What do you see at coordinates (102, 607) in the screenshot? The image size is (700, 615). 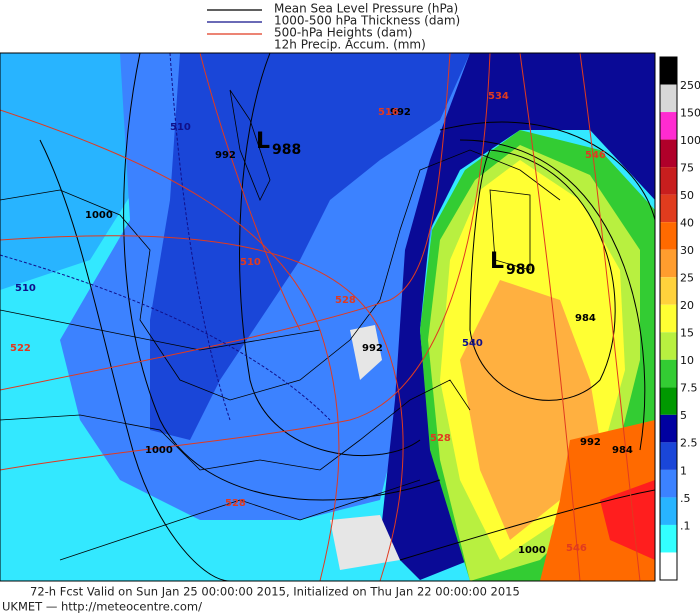 I see `footer-text: UKMET — http://meteocentre.com/` at bounding box center [102, 607].